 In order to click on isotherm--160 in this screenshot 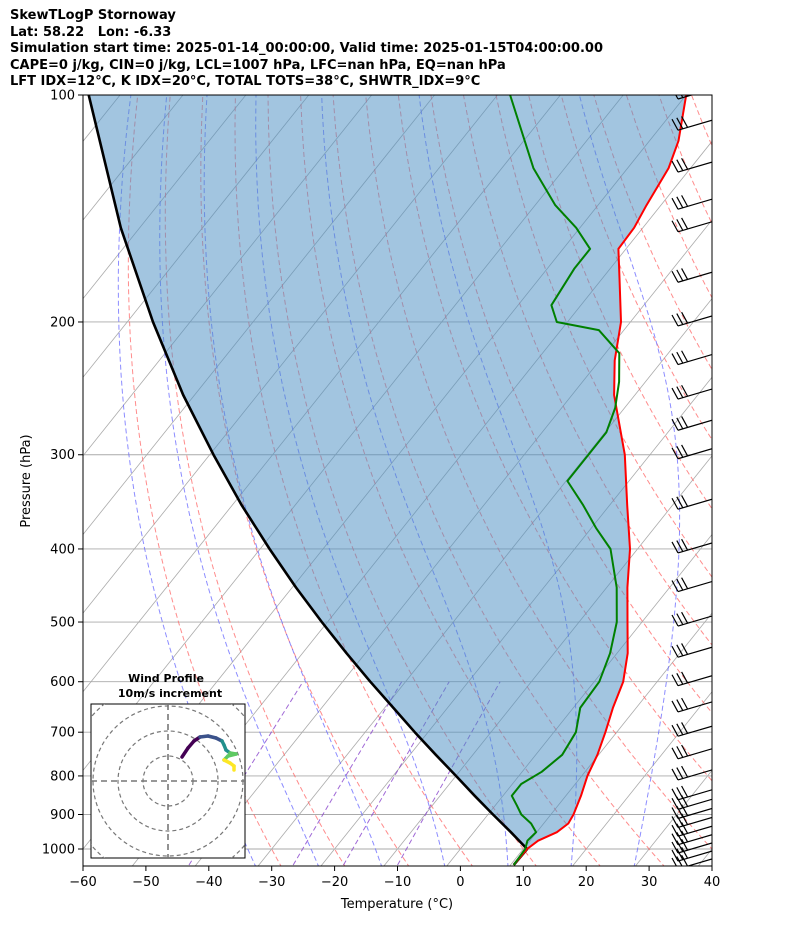, I will do `click(35, 473)`.